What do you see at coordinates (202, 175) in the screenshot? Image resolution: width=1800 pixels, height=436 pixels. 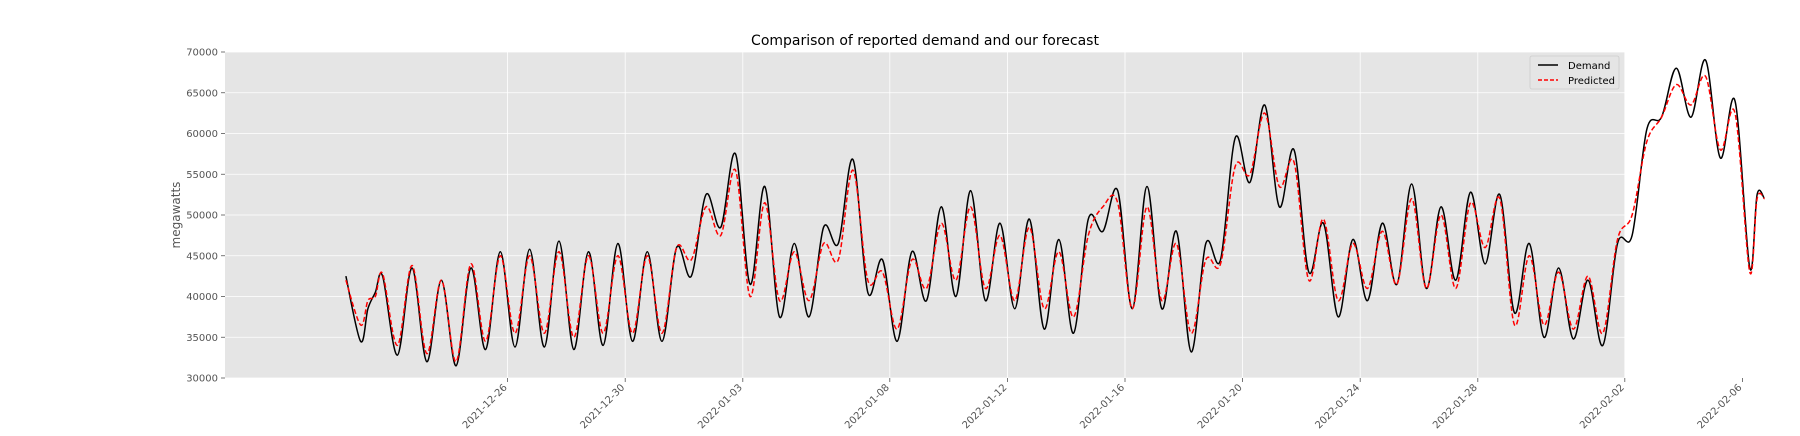 I see `y-tick-label: 55000` at bounding box center [202, 175].